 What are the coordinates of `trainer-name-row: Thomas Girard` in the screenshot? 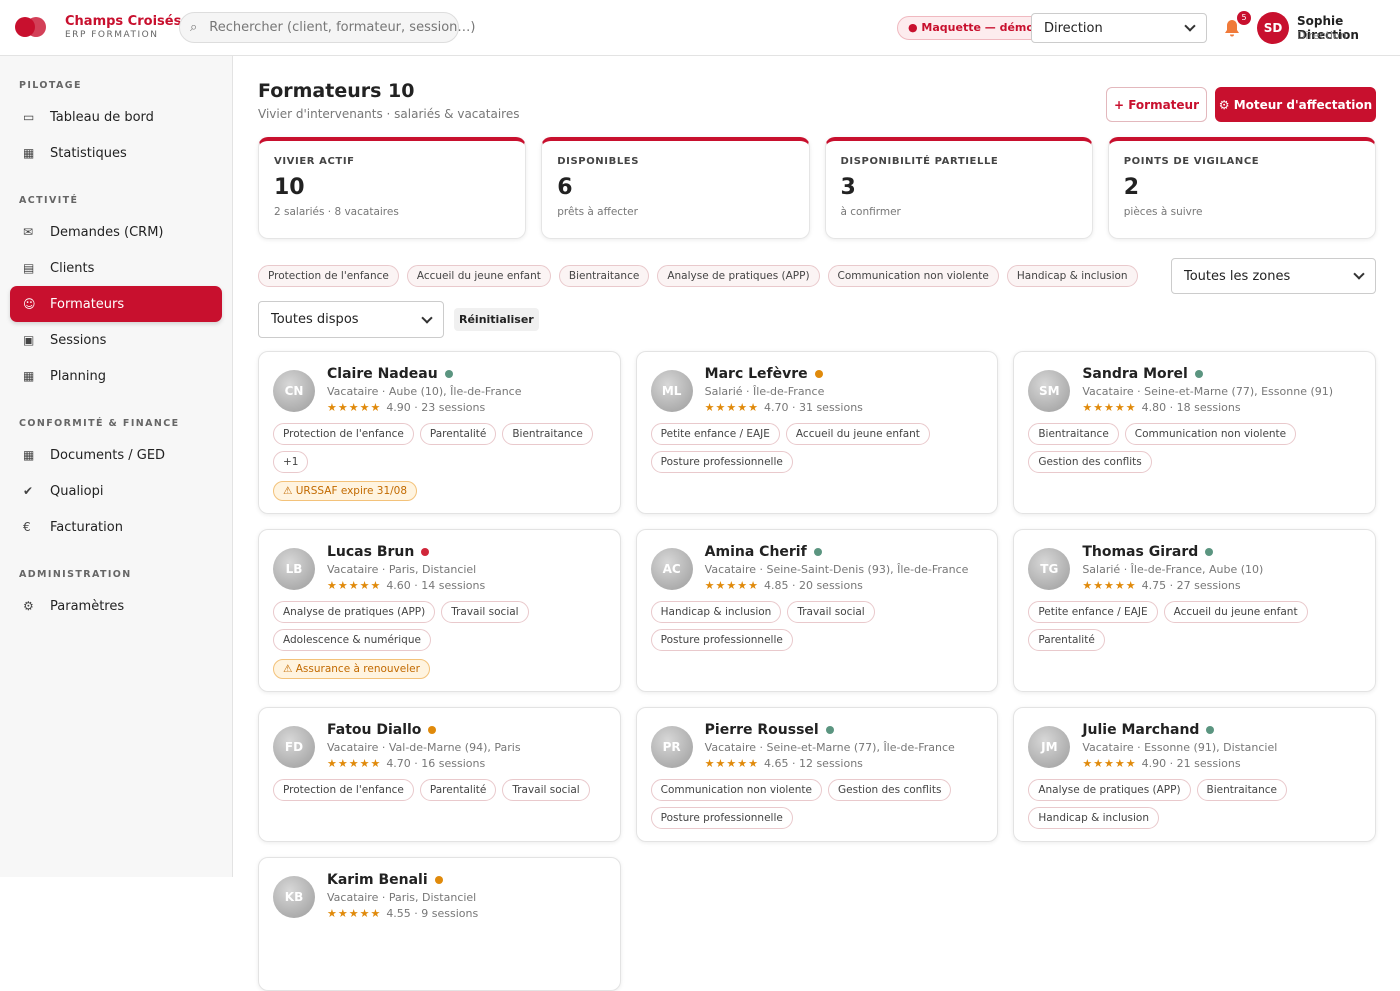 It's located at (1221, 552).